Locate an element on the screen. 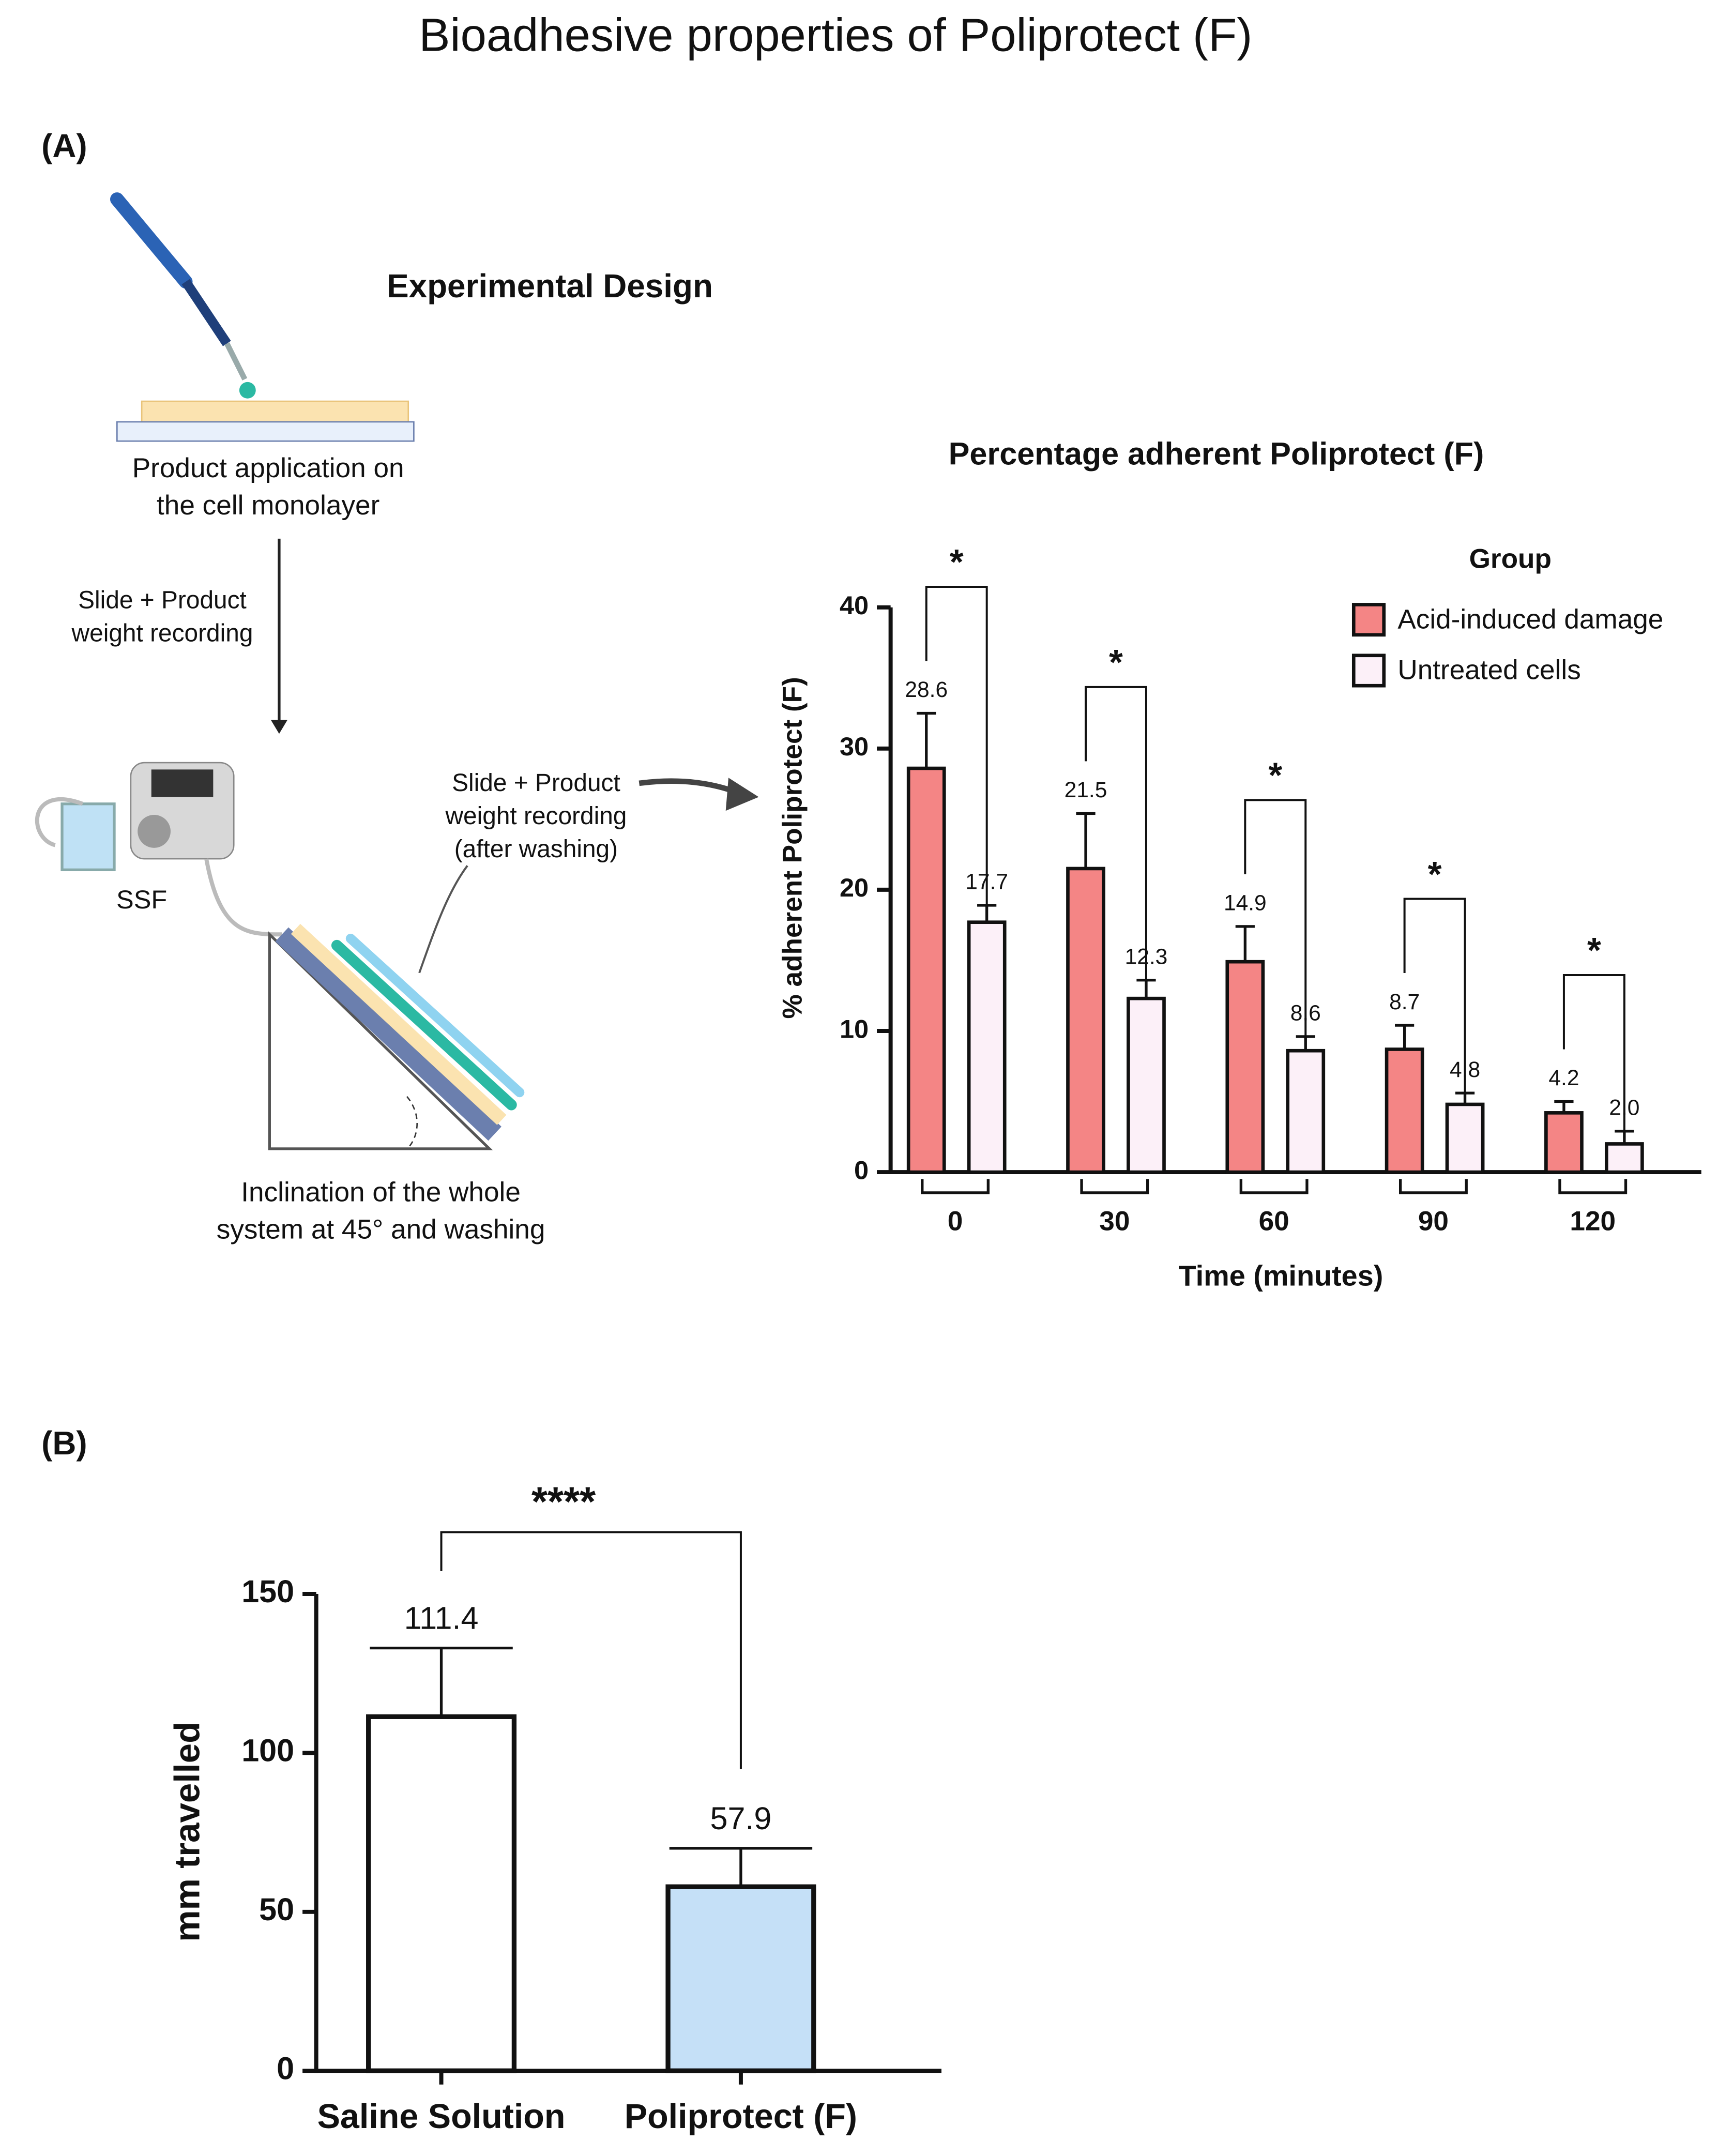 Image resolution: width=1718 pixels, height=2156 pixels. y-tick-label: 20 is located at coordinates (854, 887).